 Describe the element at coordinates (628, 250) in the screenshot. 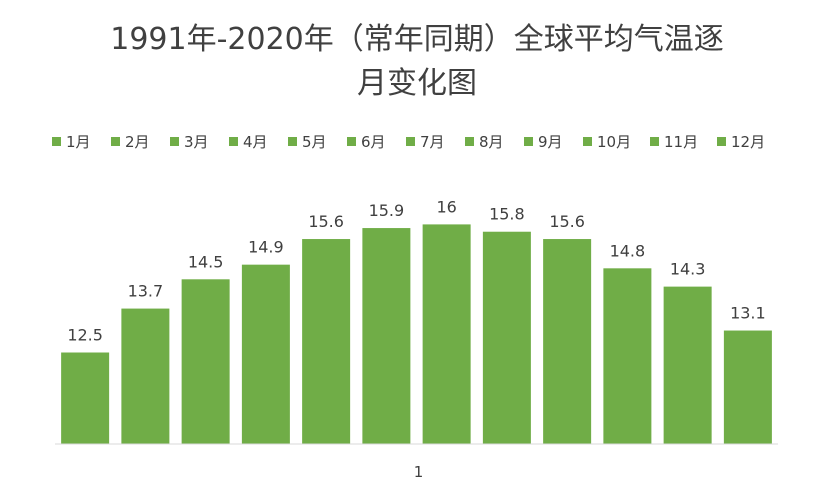

I see `data-label-10: 14.8` at that location.